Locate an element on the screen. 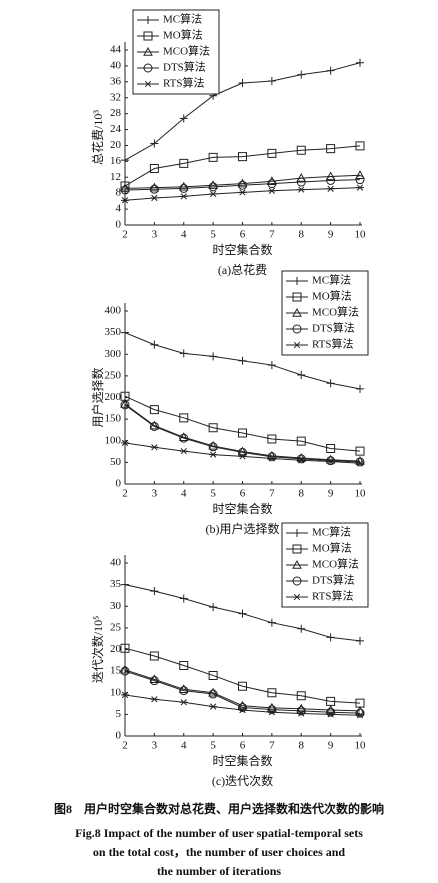  y-tick-label: 4 is located at coordinates (119, 209).